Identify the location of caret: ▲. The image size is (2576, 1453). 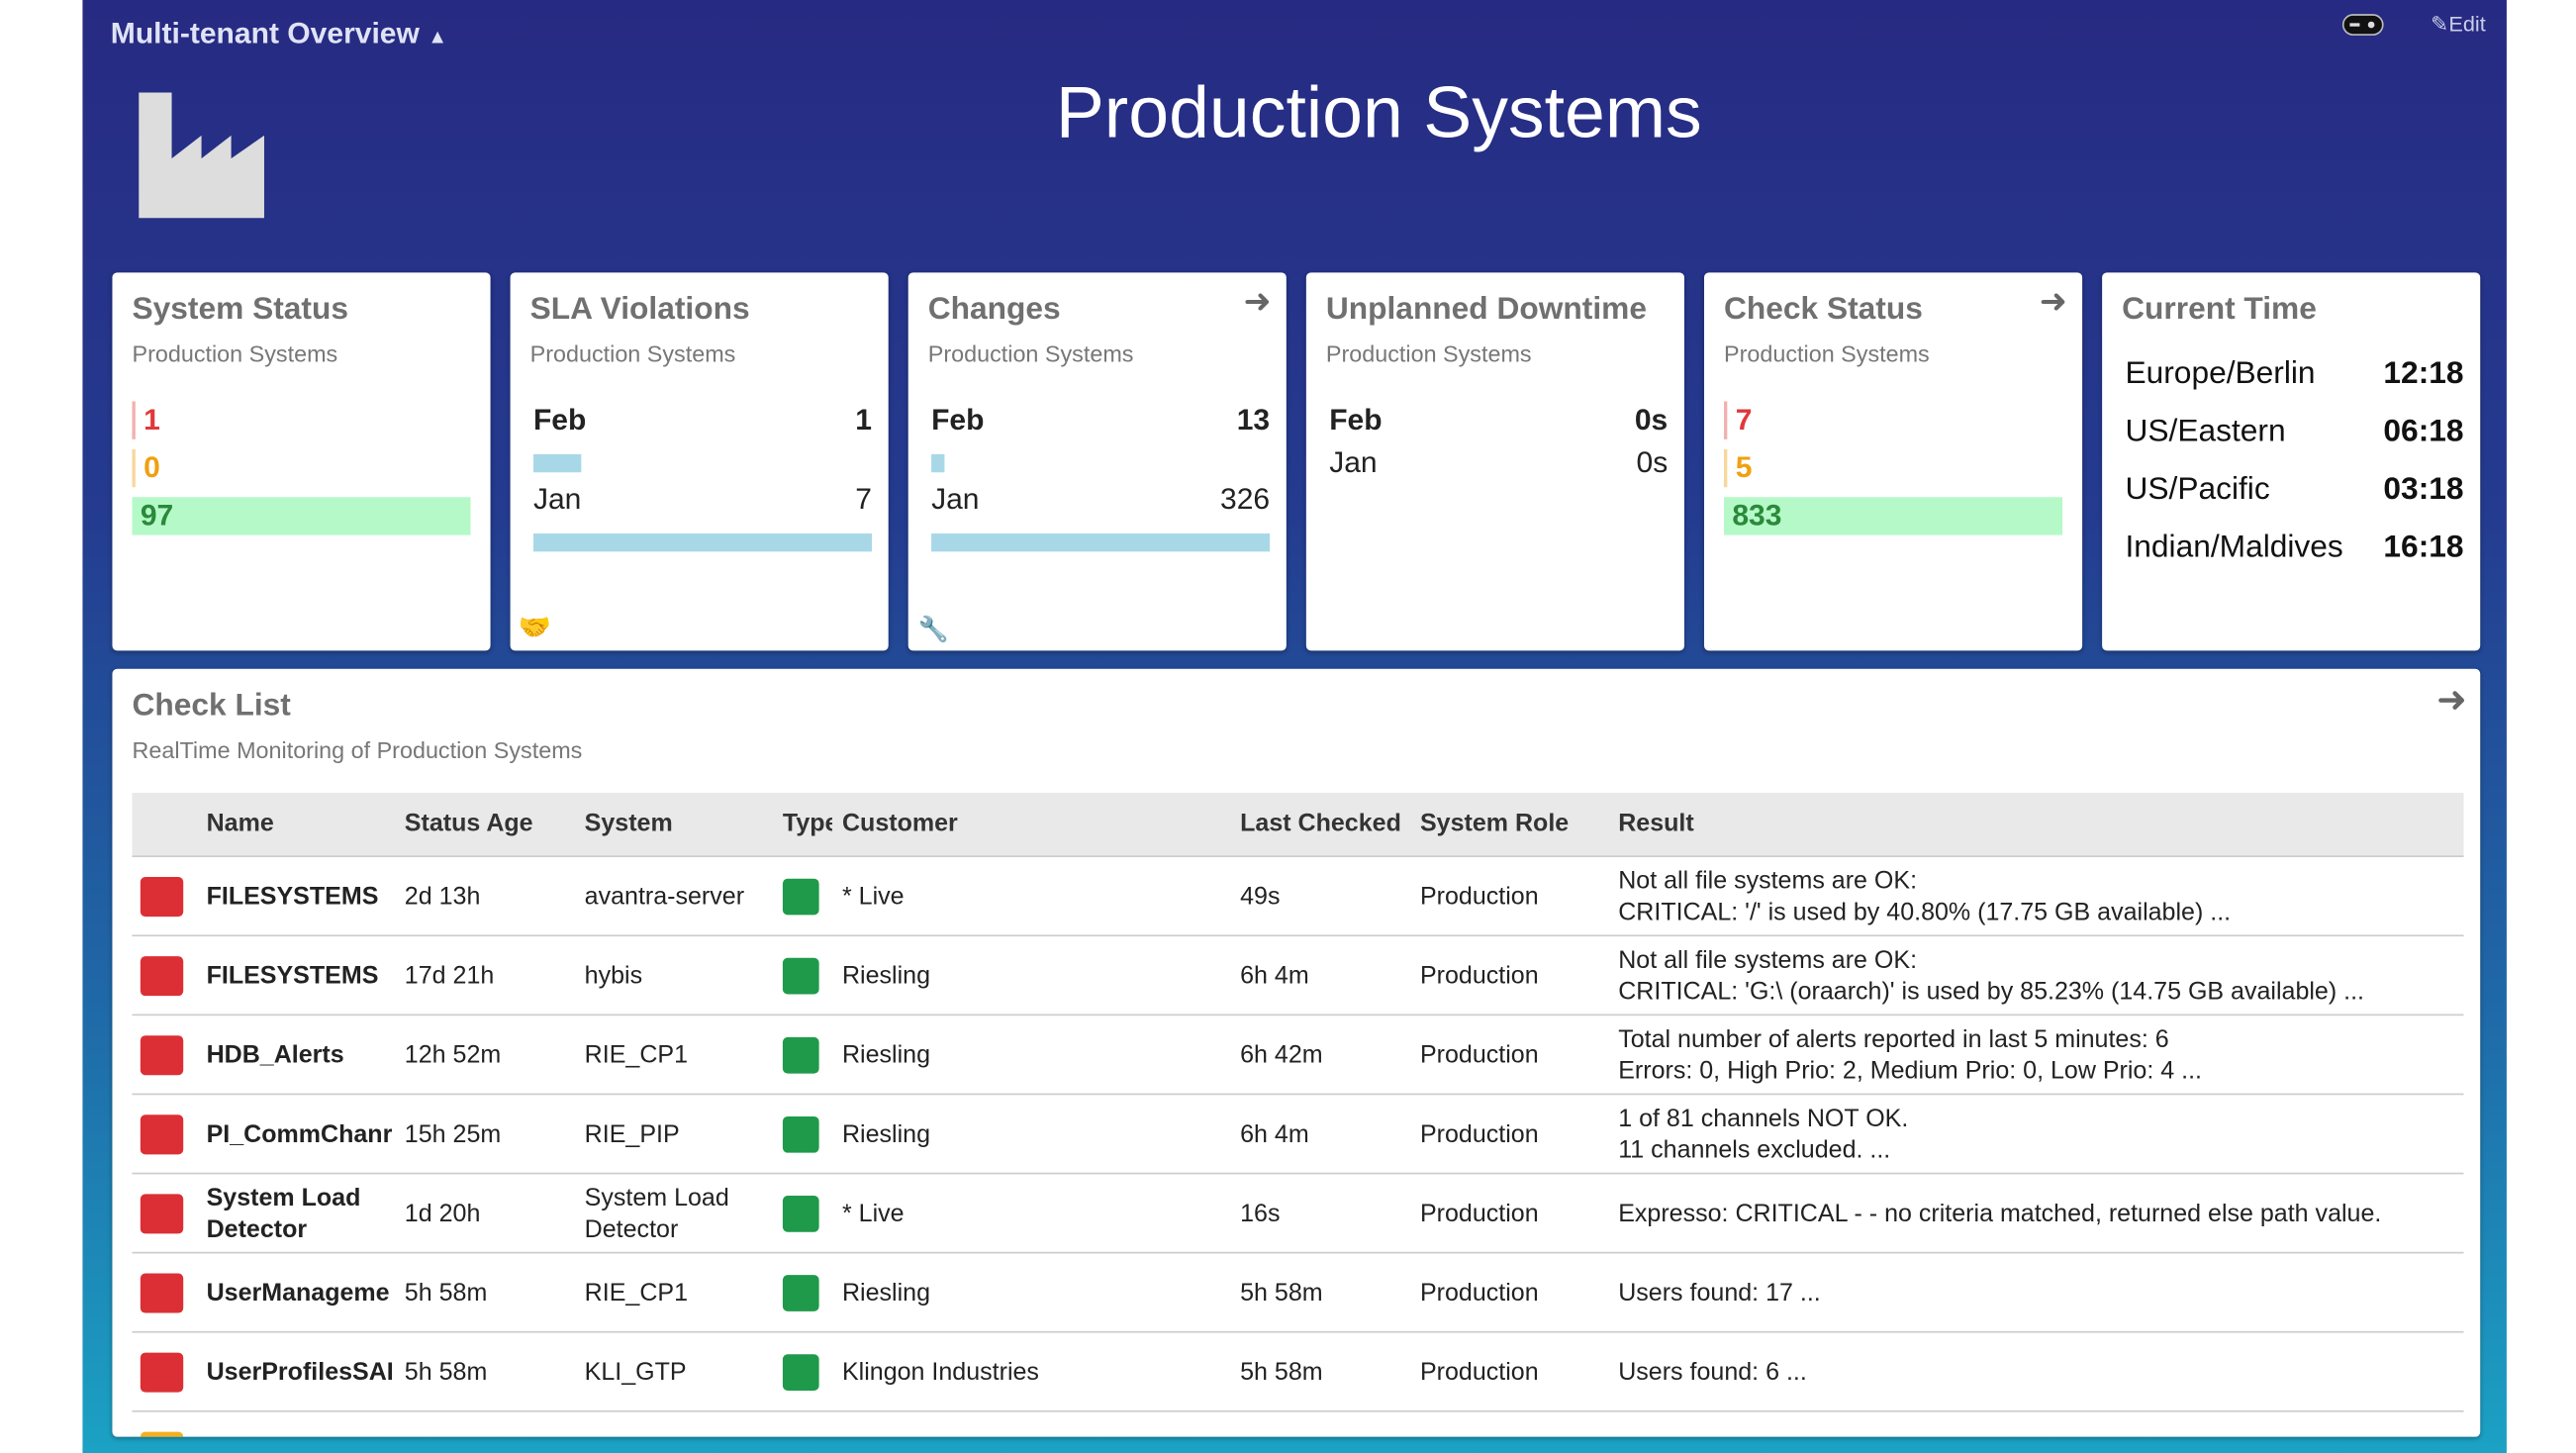
(437, 36).